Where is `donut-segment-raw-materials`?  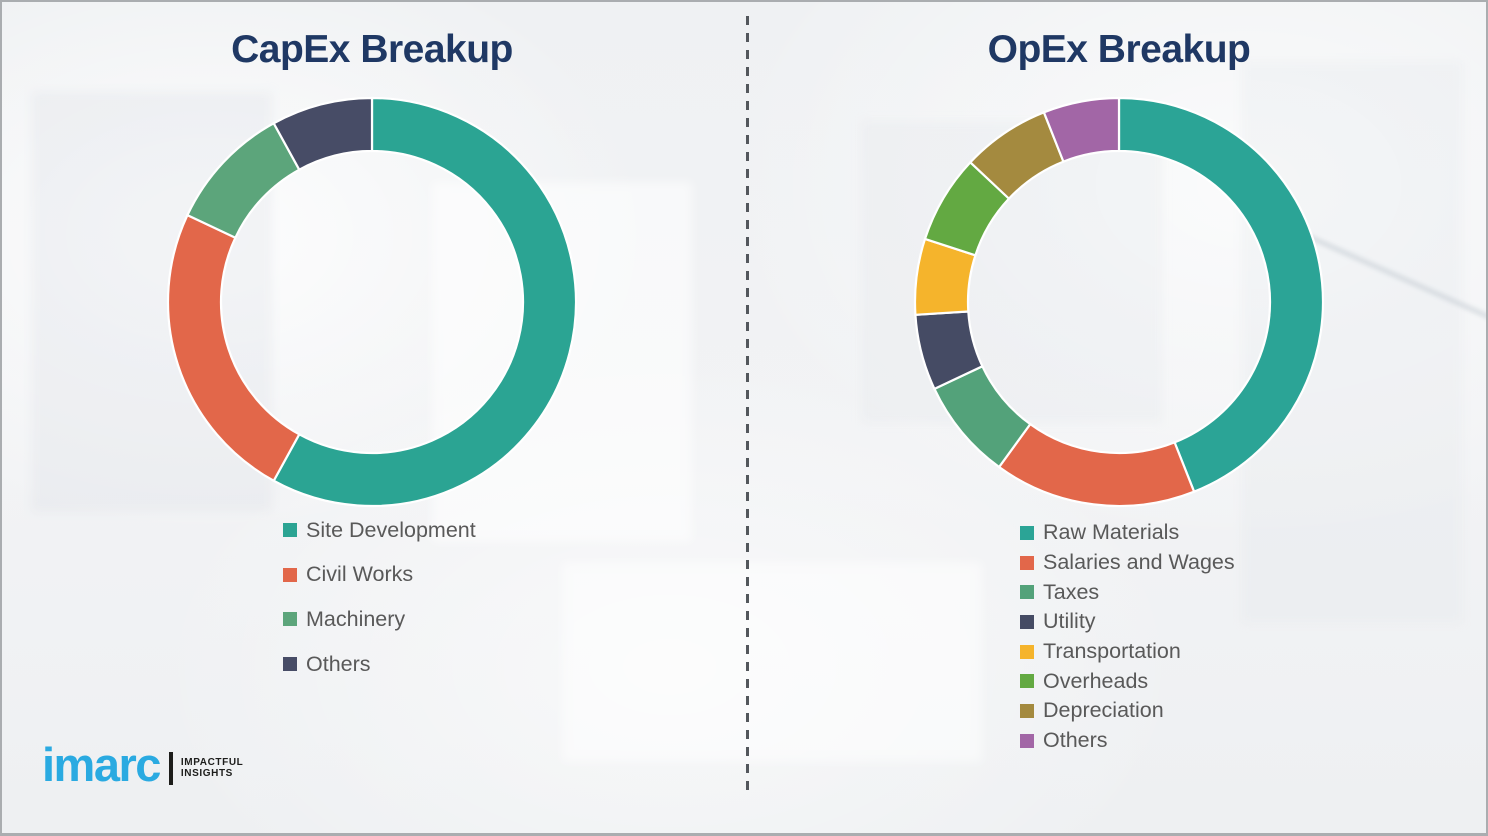
donut-segment-raw-materials is located at coordinates (1221, 295).